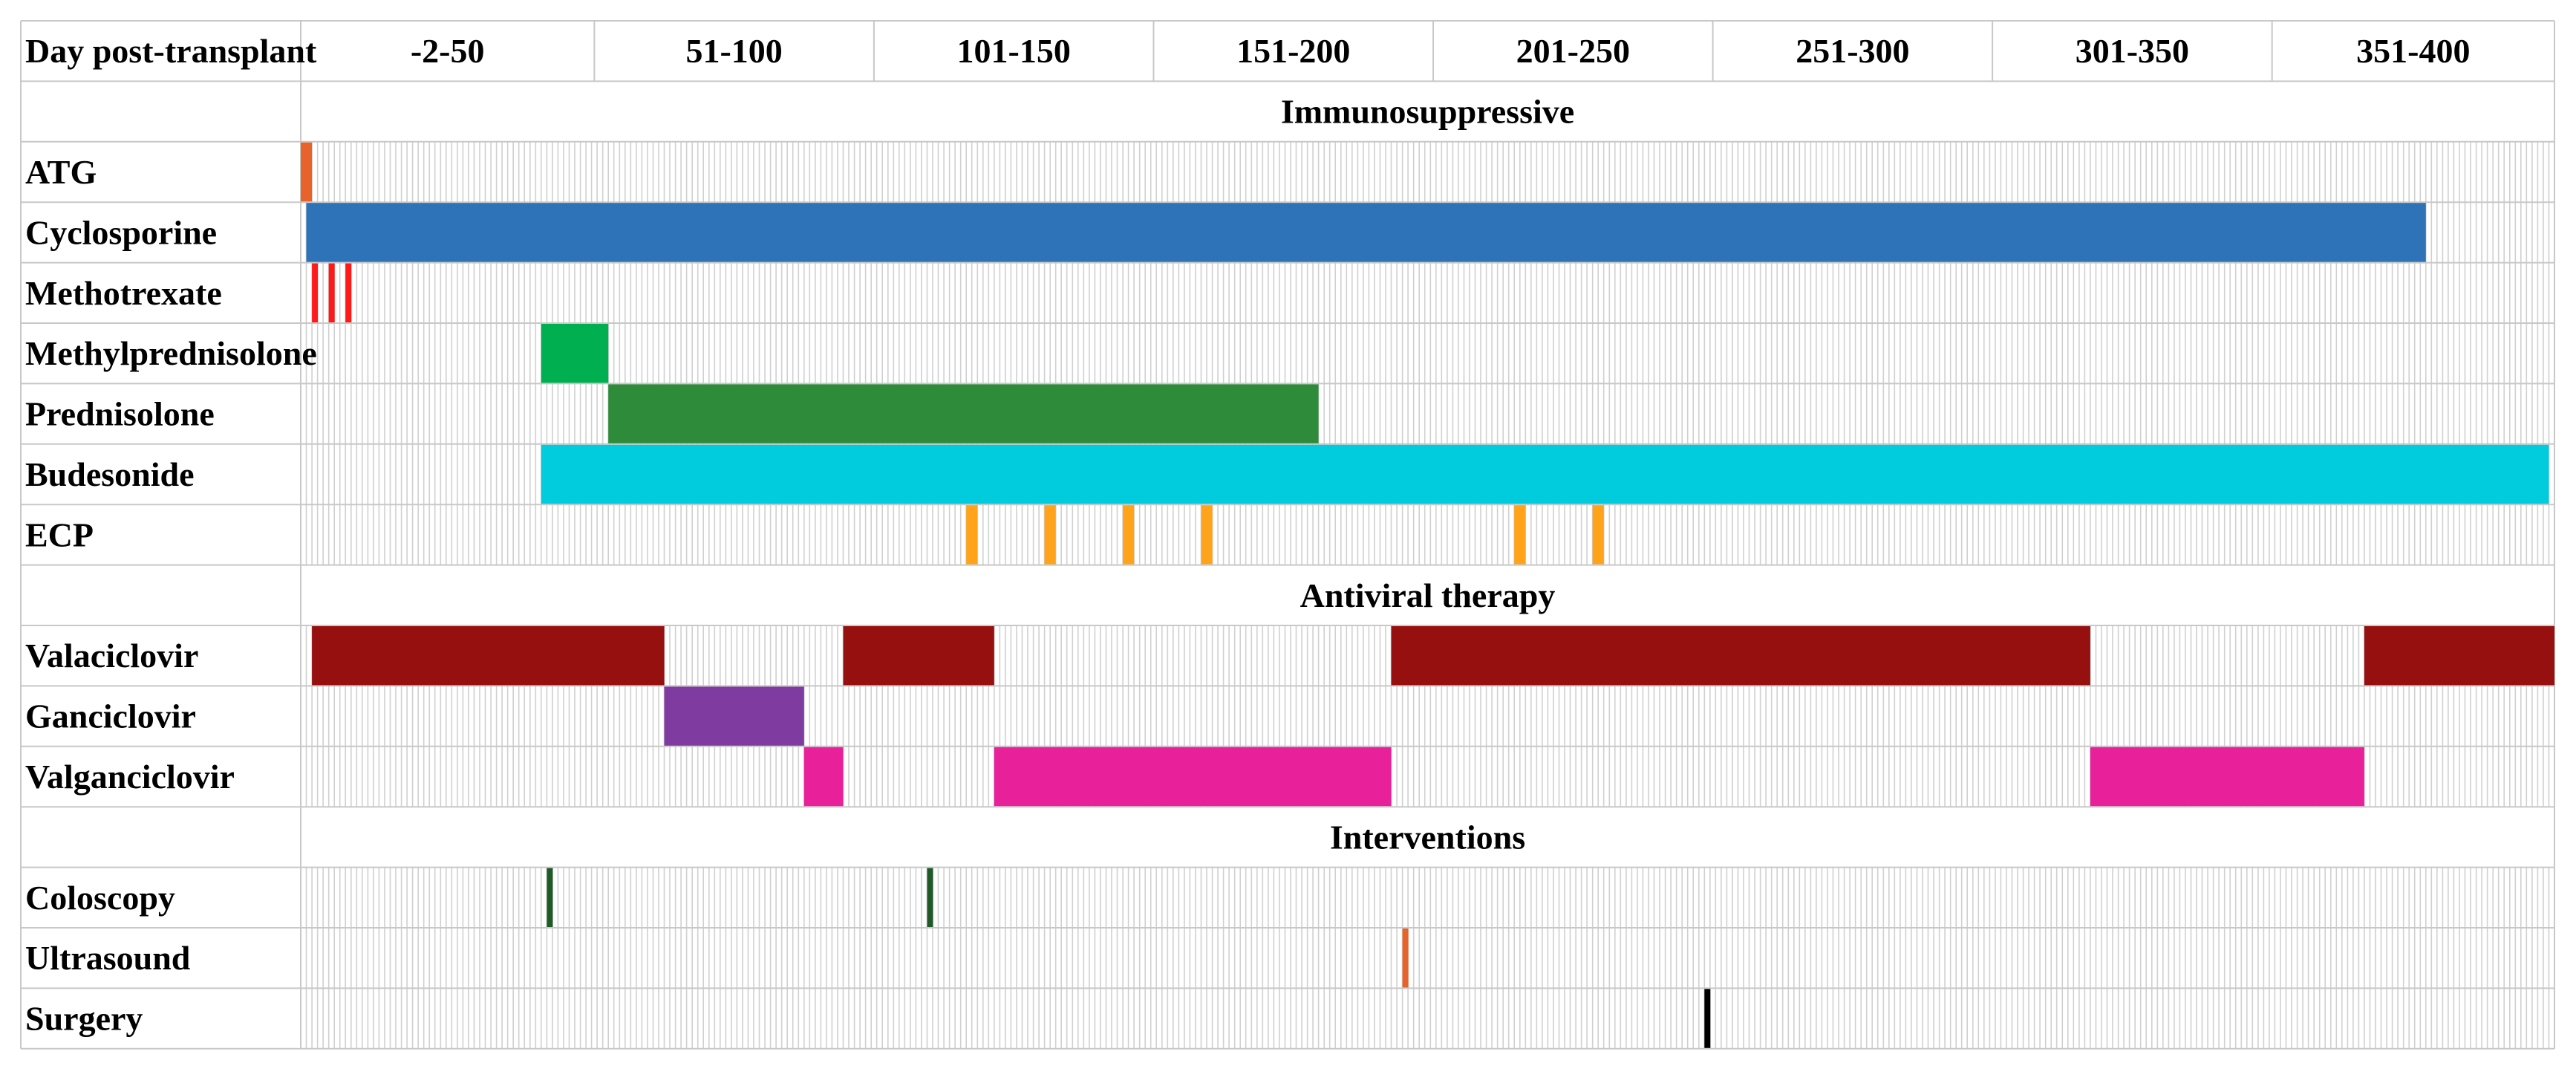  Describe the element at coordinates (1293, 51) in the screenshot. I see `period-label-3: 151-200` at that location.